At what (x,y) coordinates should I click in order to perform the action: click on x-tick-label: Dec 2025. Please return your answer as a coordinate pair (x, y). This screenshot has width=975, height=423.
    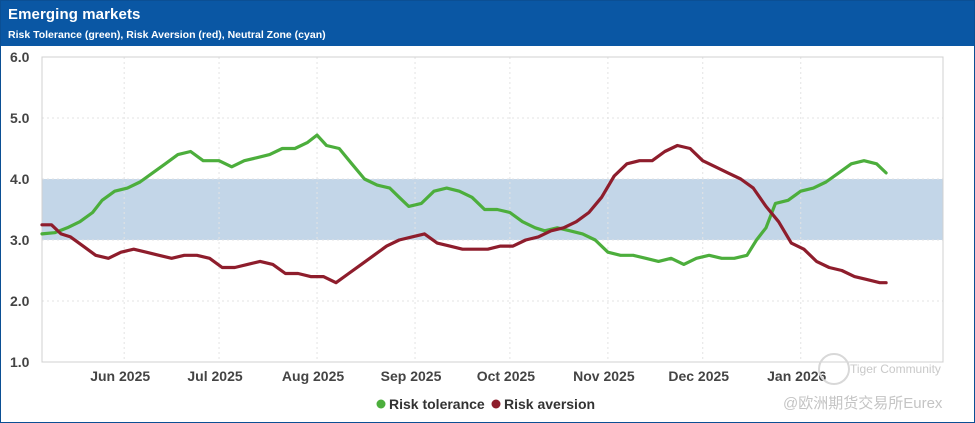
    Looking at the image, I should click on (698, 376).